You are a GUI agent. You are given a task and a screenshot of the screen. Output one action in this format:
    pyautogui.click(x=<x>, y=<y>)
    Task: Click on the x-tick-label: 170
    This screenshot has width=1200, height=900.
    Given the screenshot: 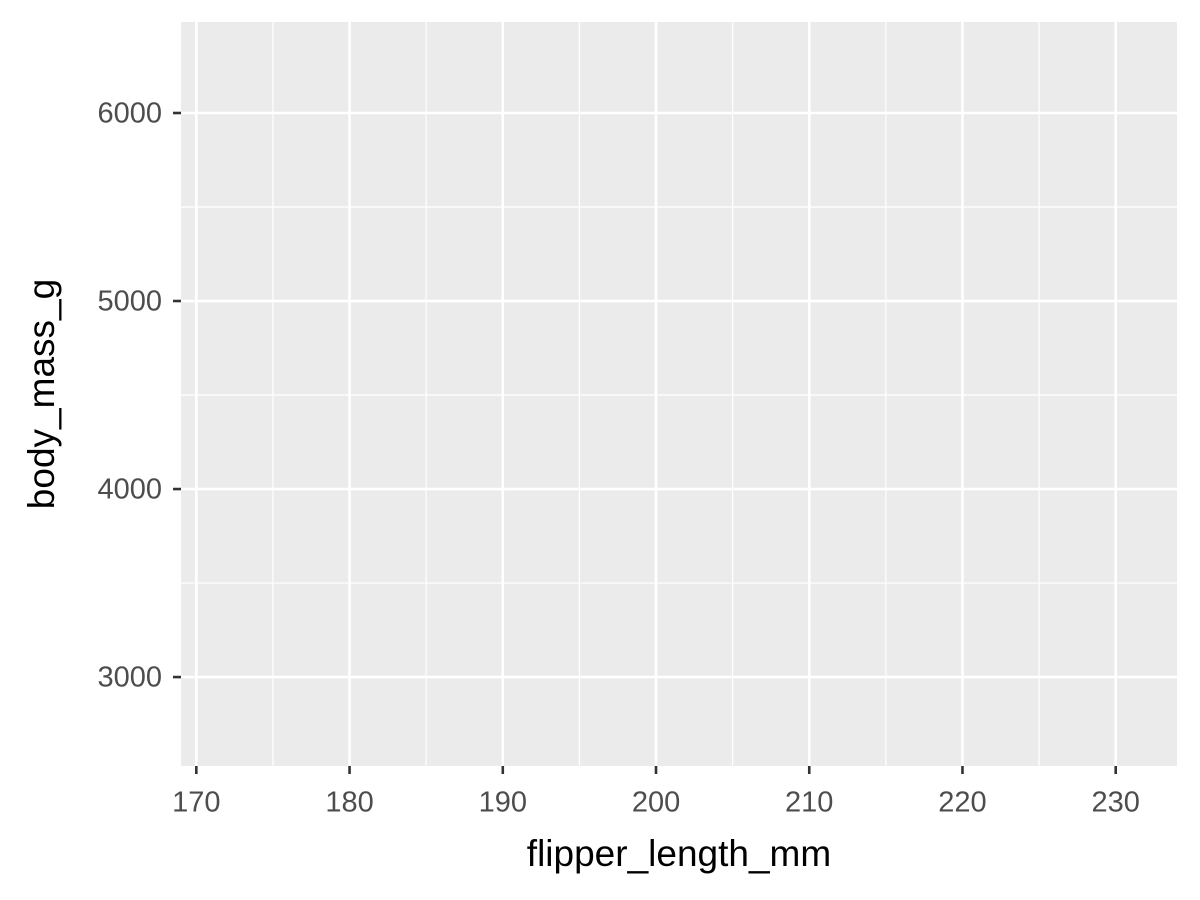 What is the action you would take?
    pyautogui.click(x=196, y=803)
    